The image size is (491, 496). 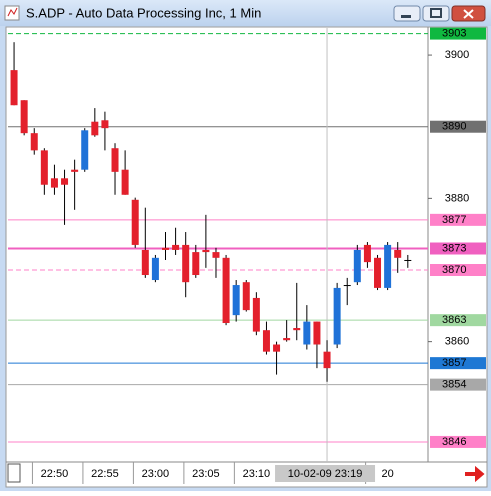 I want to click on level-label: 3863, so click(x=454, y=320).